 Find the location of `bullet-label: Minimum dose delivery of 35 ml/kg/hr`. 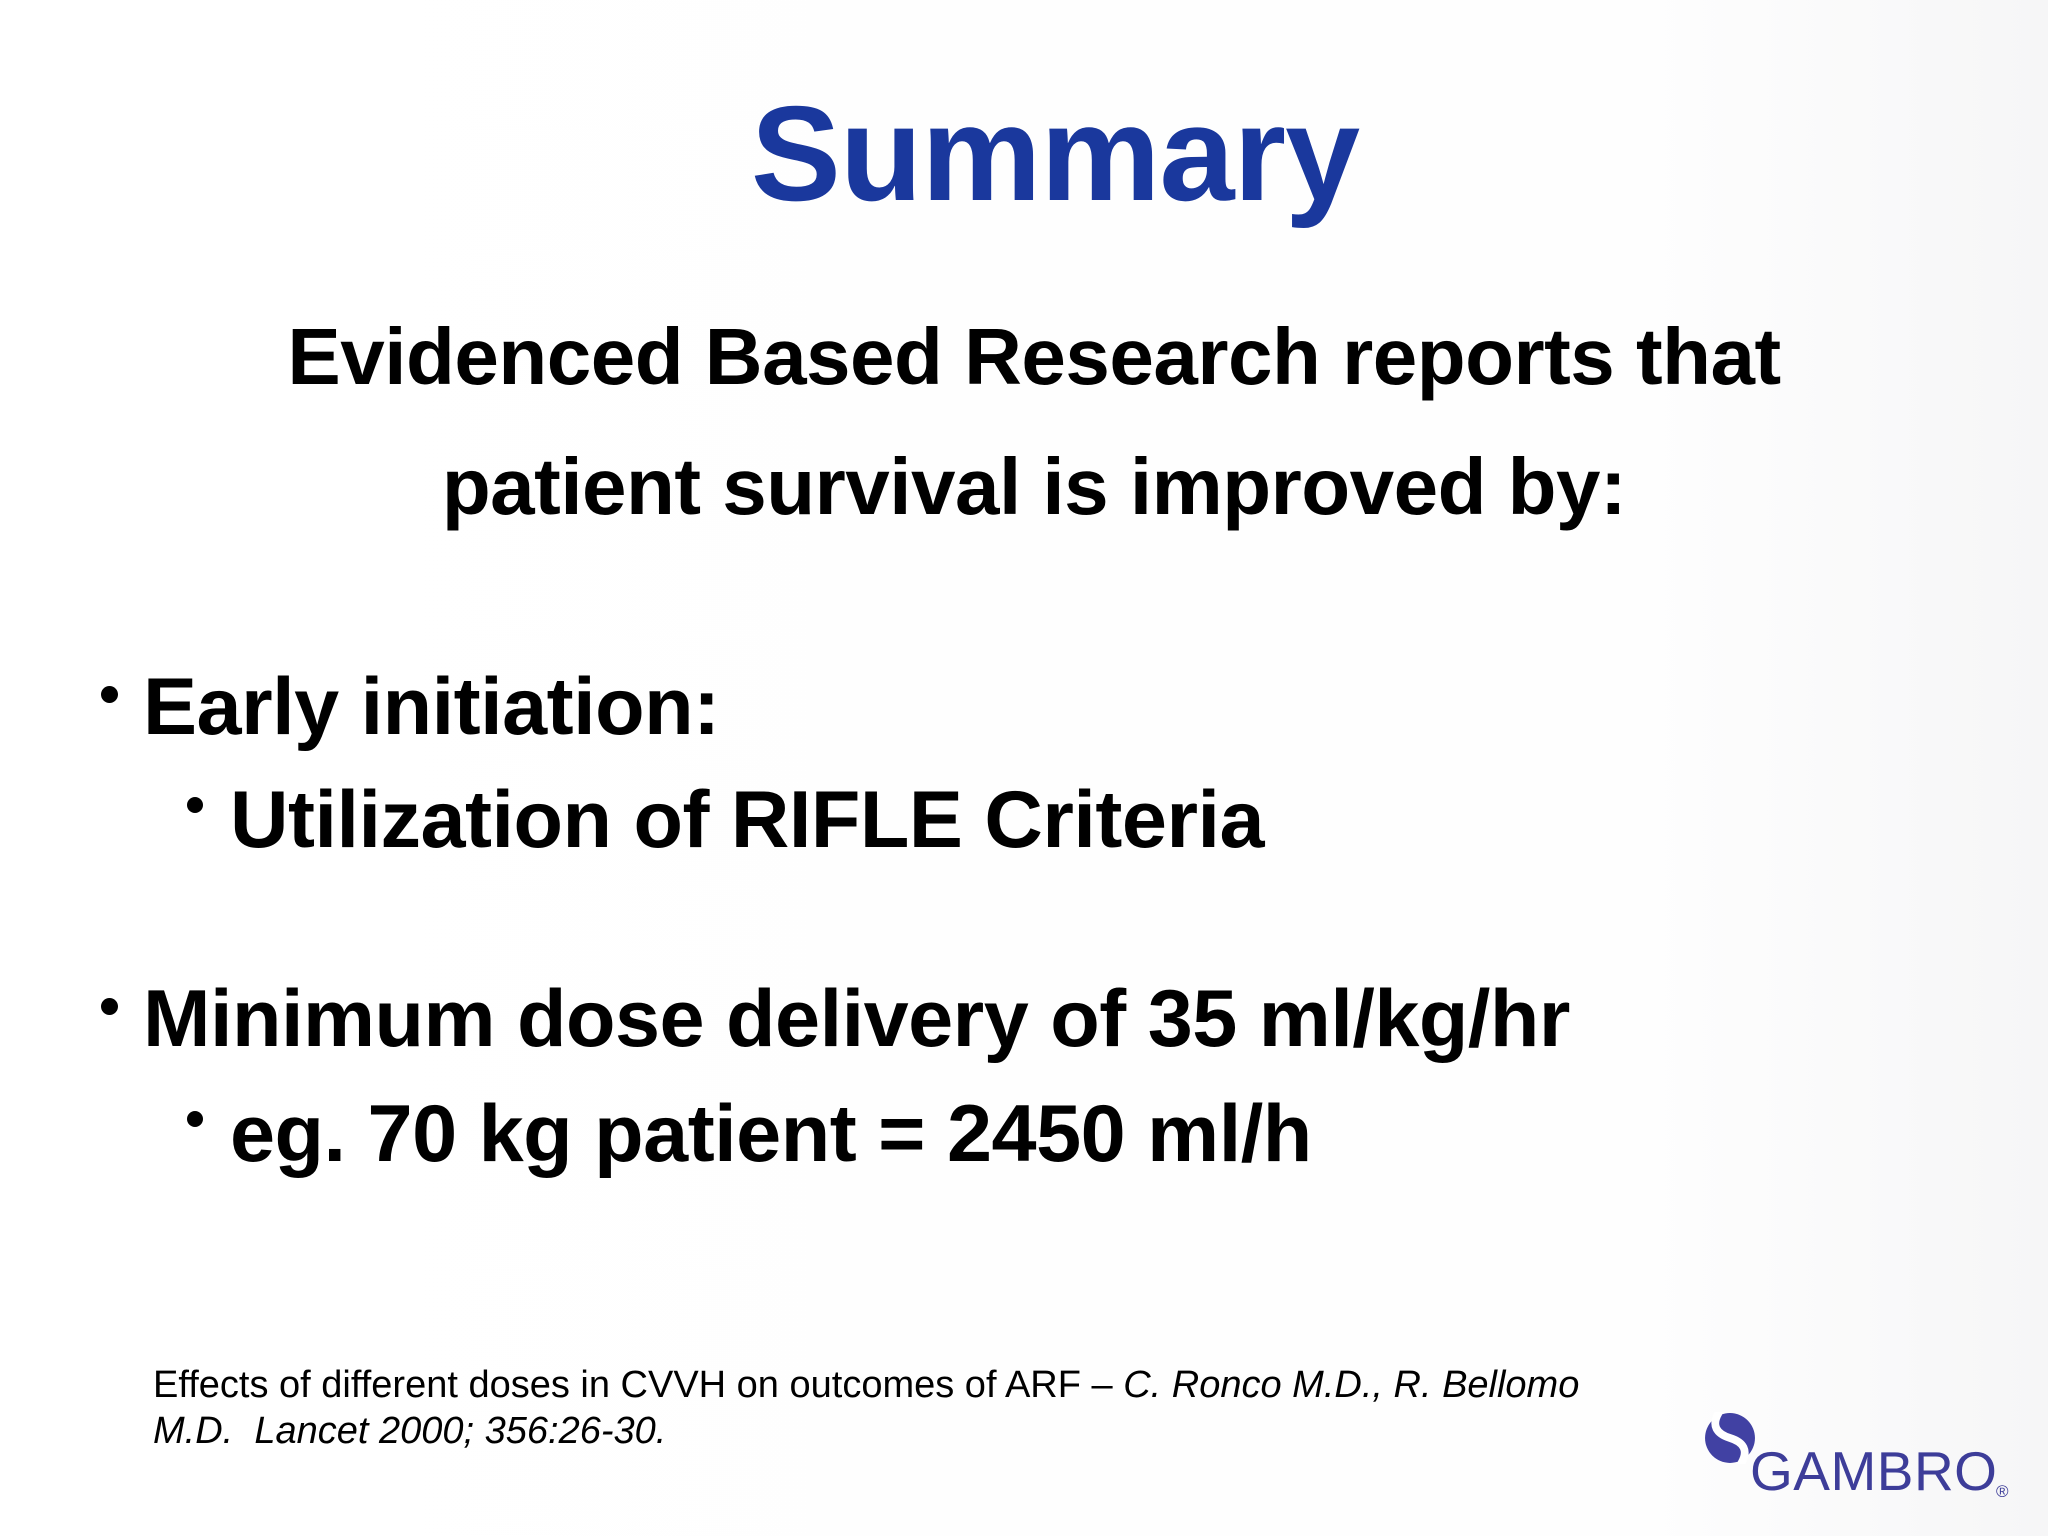

bullet-label: Minimum dose delivery of 35 ml/kg/hr is located at coordinates (856, 1019).